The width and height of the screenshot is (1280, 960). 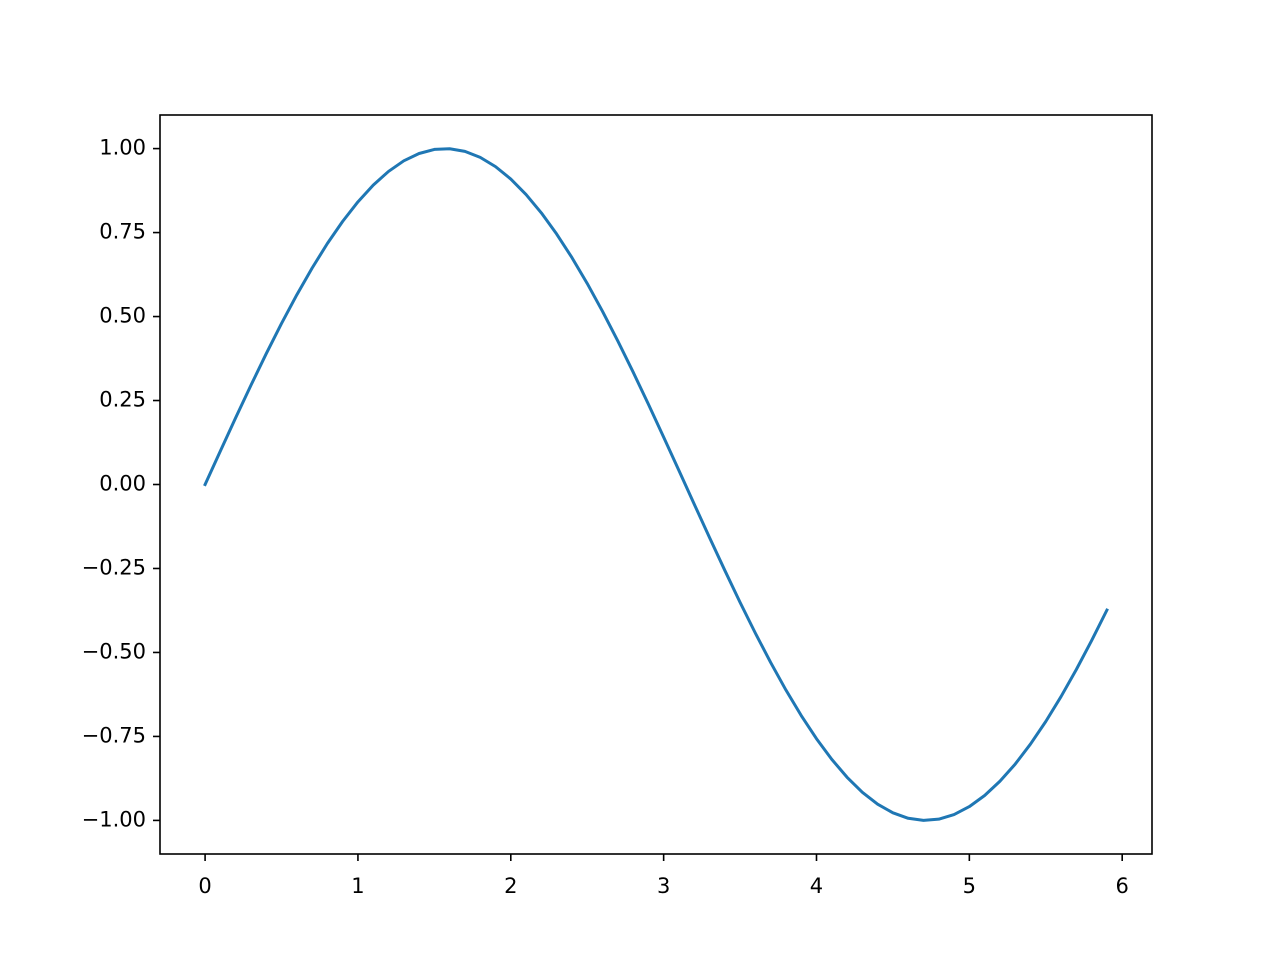 What do you see at coordinates (122, 148) in the screenshot?
I see `y-tick-label: 1.00` at bounding box center [122, 148].